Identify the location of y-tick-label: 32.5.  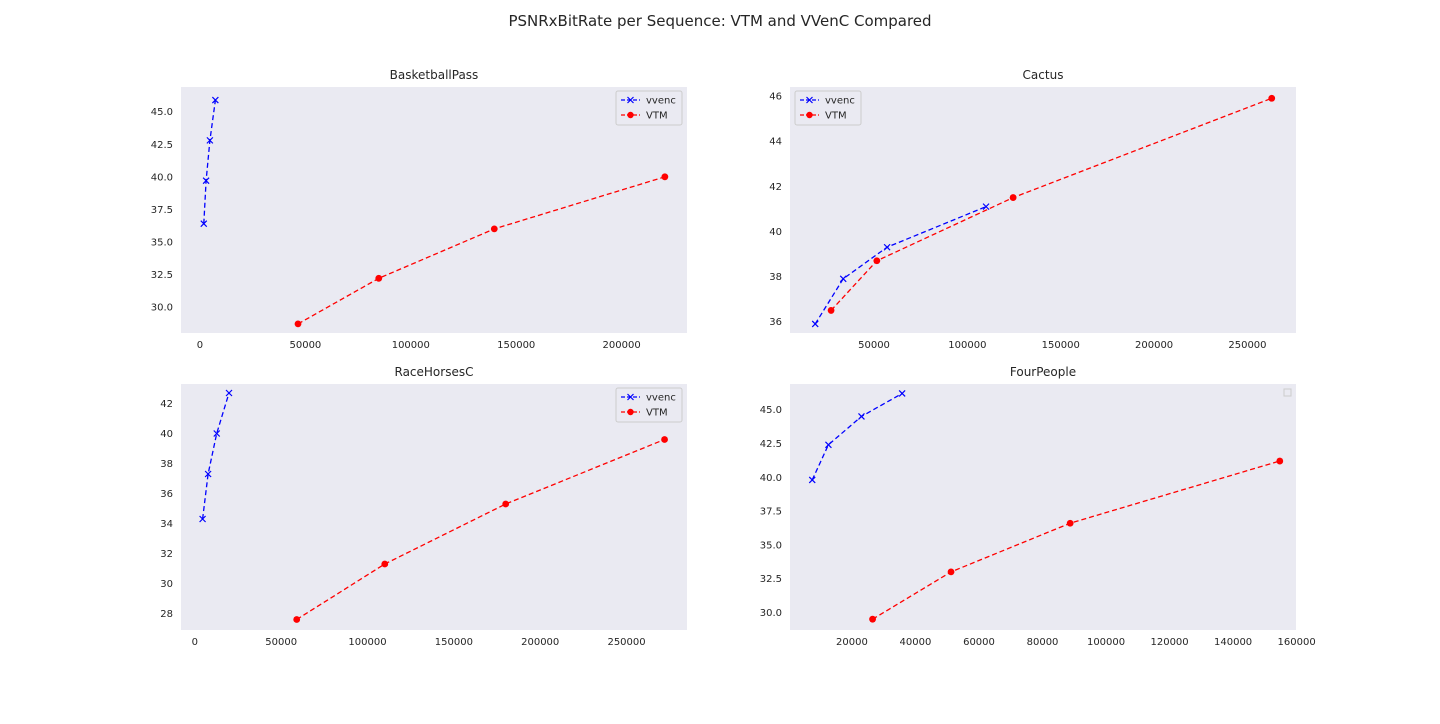
(162, 275).